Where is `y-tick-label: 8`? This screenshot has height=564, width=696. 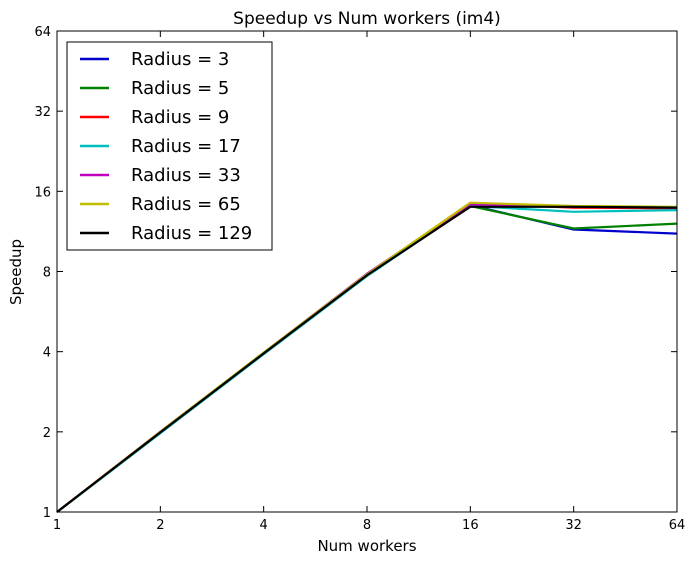 y-tick-label: 8 is located at coordinates (47, 273).